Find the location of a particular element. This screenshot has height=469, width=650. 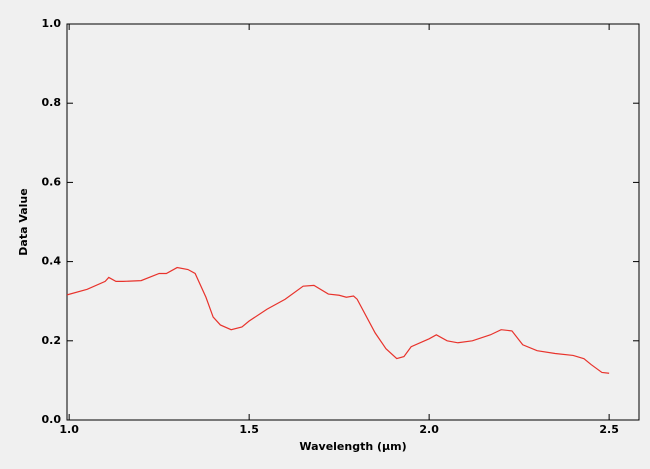

y-tick-label: 1.0 is located at coordinates (52, 23).